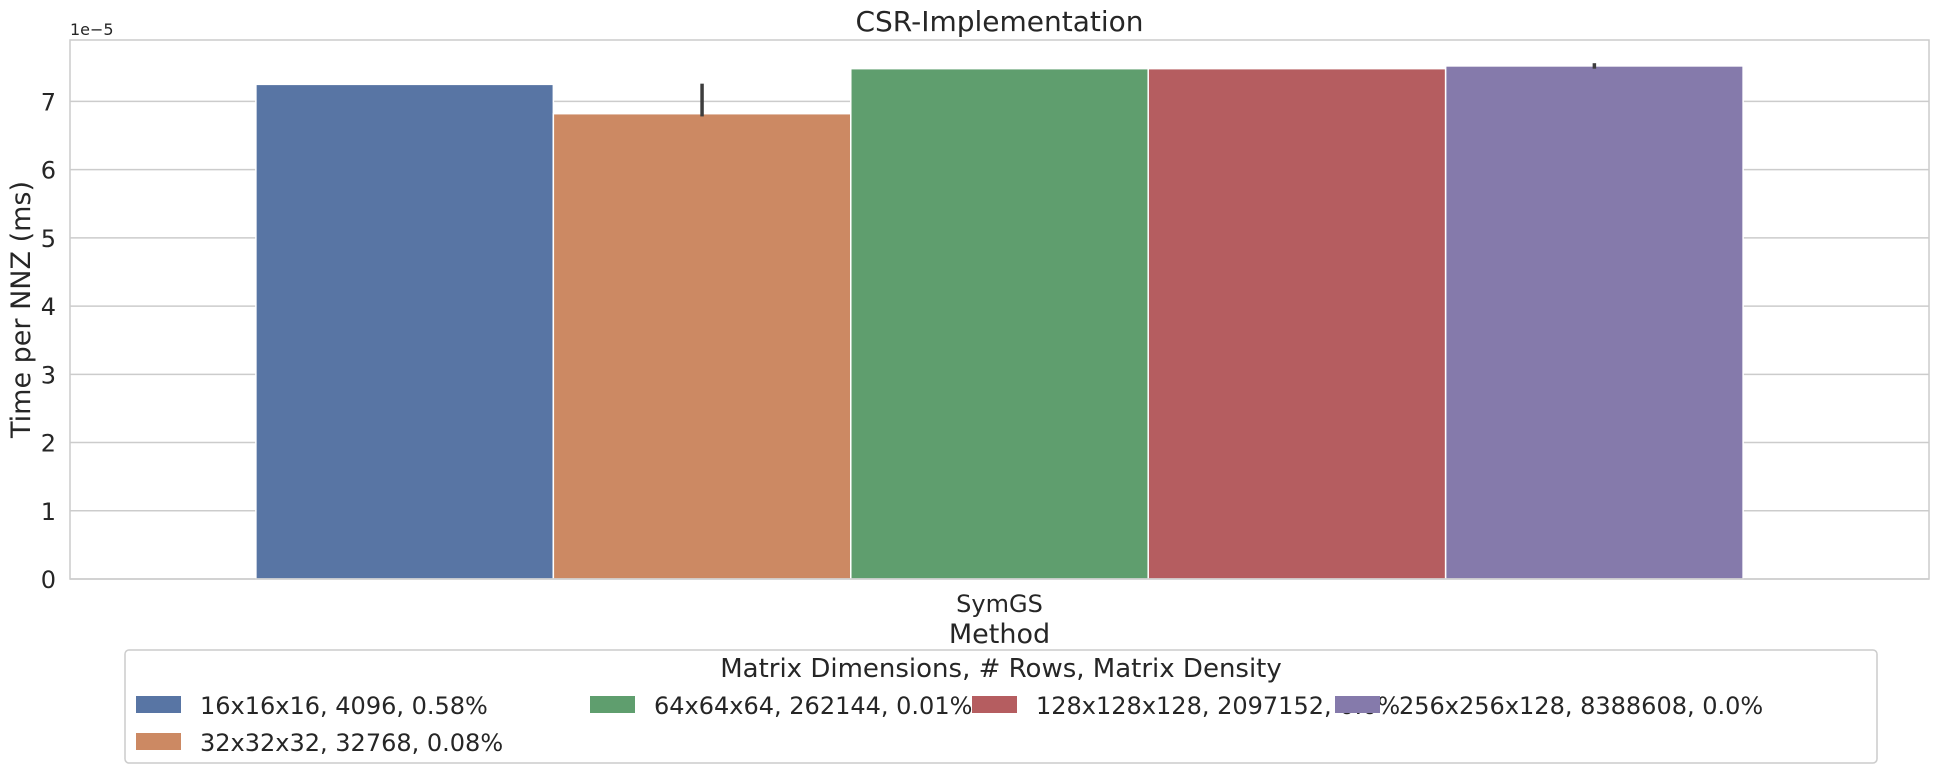  Describe the element at coordinates (344, 706) in the screenshot. I see `legend-label: 16x16x16, 4096, 0.58%` at that location.